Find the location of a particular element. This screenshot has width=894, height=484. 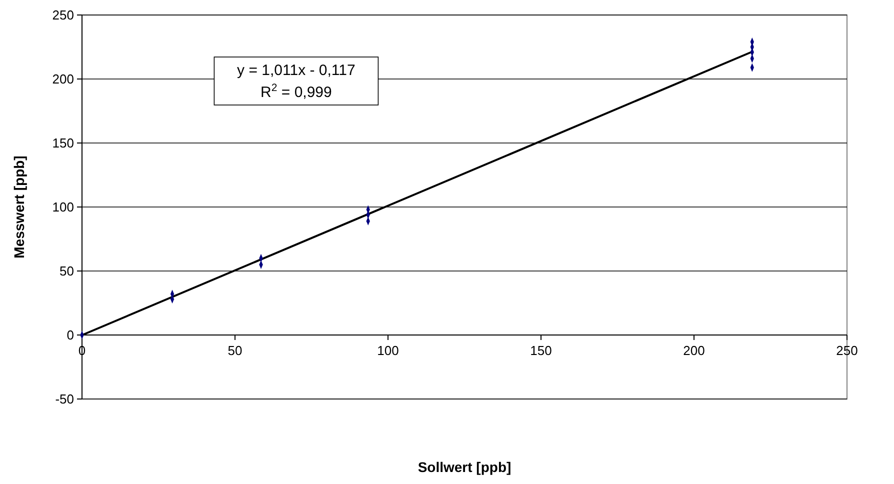

y-tick-label: 150 is located at coordinates (63, 143).